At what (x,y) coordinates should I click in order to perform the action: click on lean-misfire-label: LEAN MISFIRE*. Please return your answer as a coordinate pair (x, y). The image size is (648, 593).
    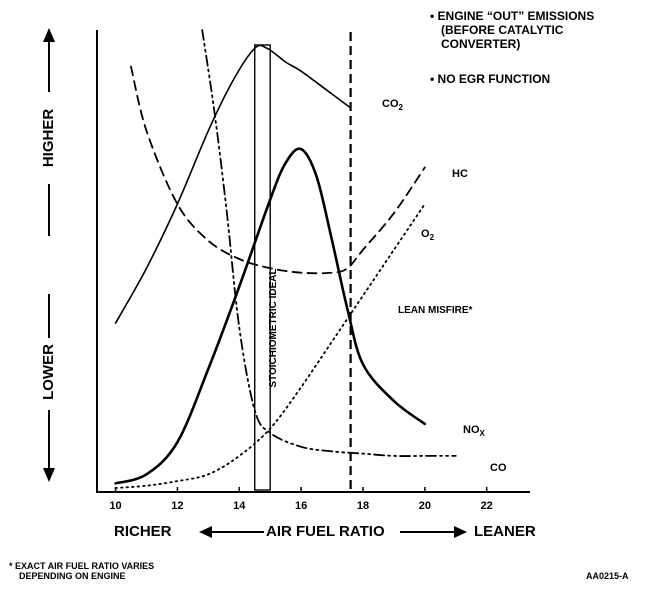
    Looking at the image, I should click on (435, 310).